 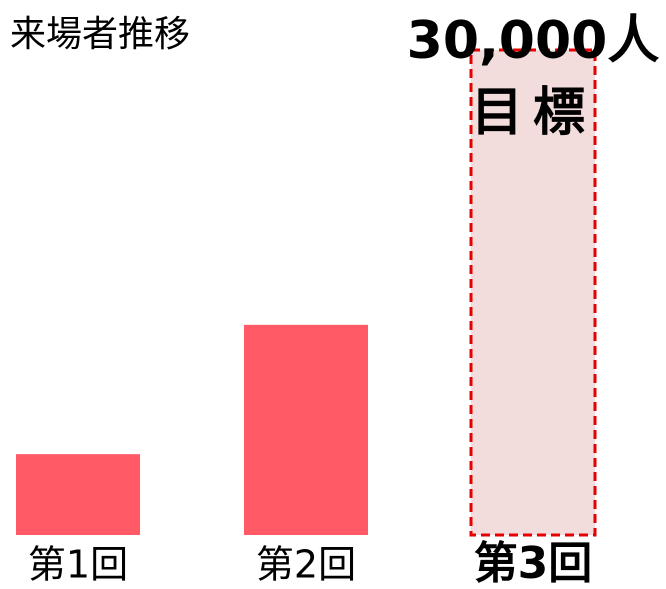 What do you see at coordinates (533, 113) in the screenshot?
I see `annotation: 目標` at bounding box center [533, 113].